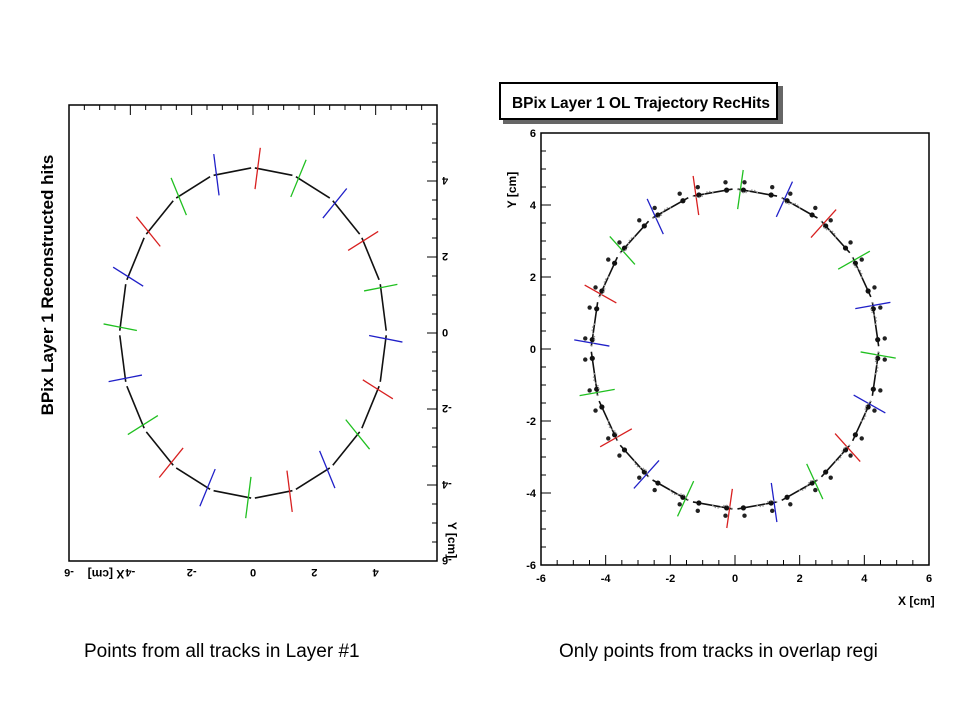 Image resolution: width=960 pixels, height=720 pixels. What do you see at coordinates (800, 579) in the screenshot?
I see `x-tick-label: 2` at bounding box center [800, 579].